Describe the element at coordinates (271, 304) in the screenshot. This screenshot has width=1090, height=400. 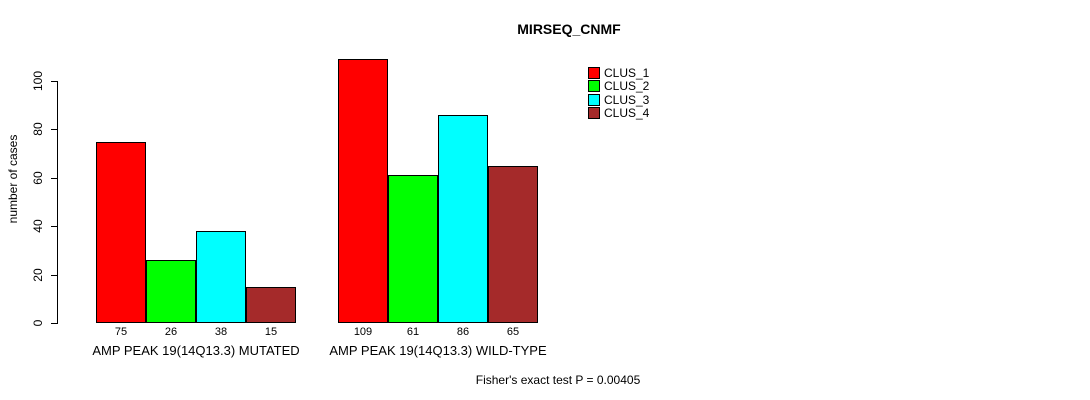
I see `bar-clus_4-group1` at that location.